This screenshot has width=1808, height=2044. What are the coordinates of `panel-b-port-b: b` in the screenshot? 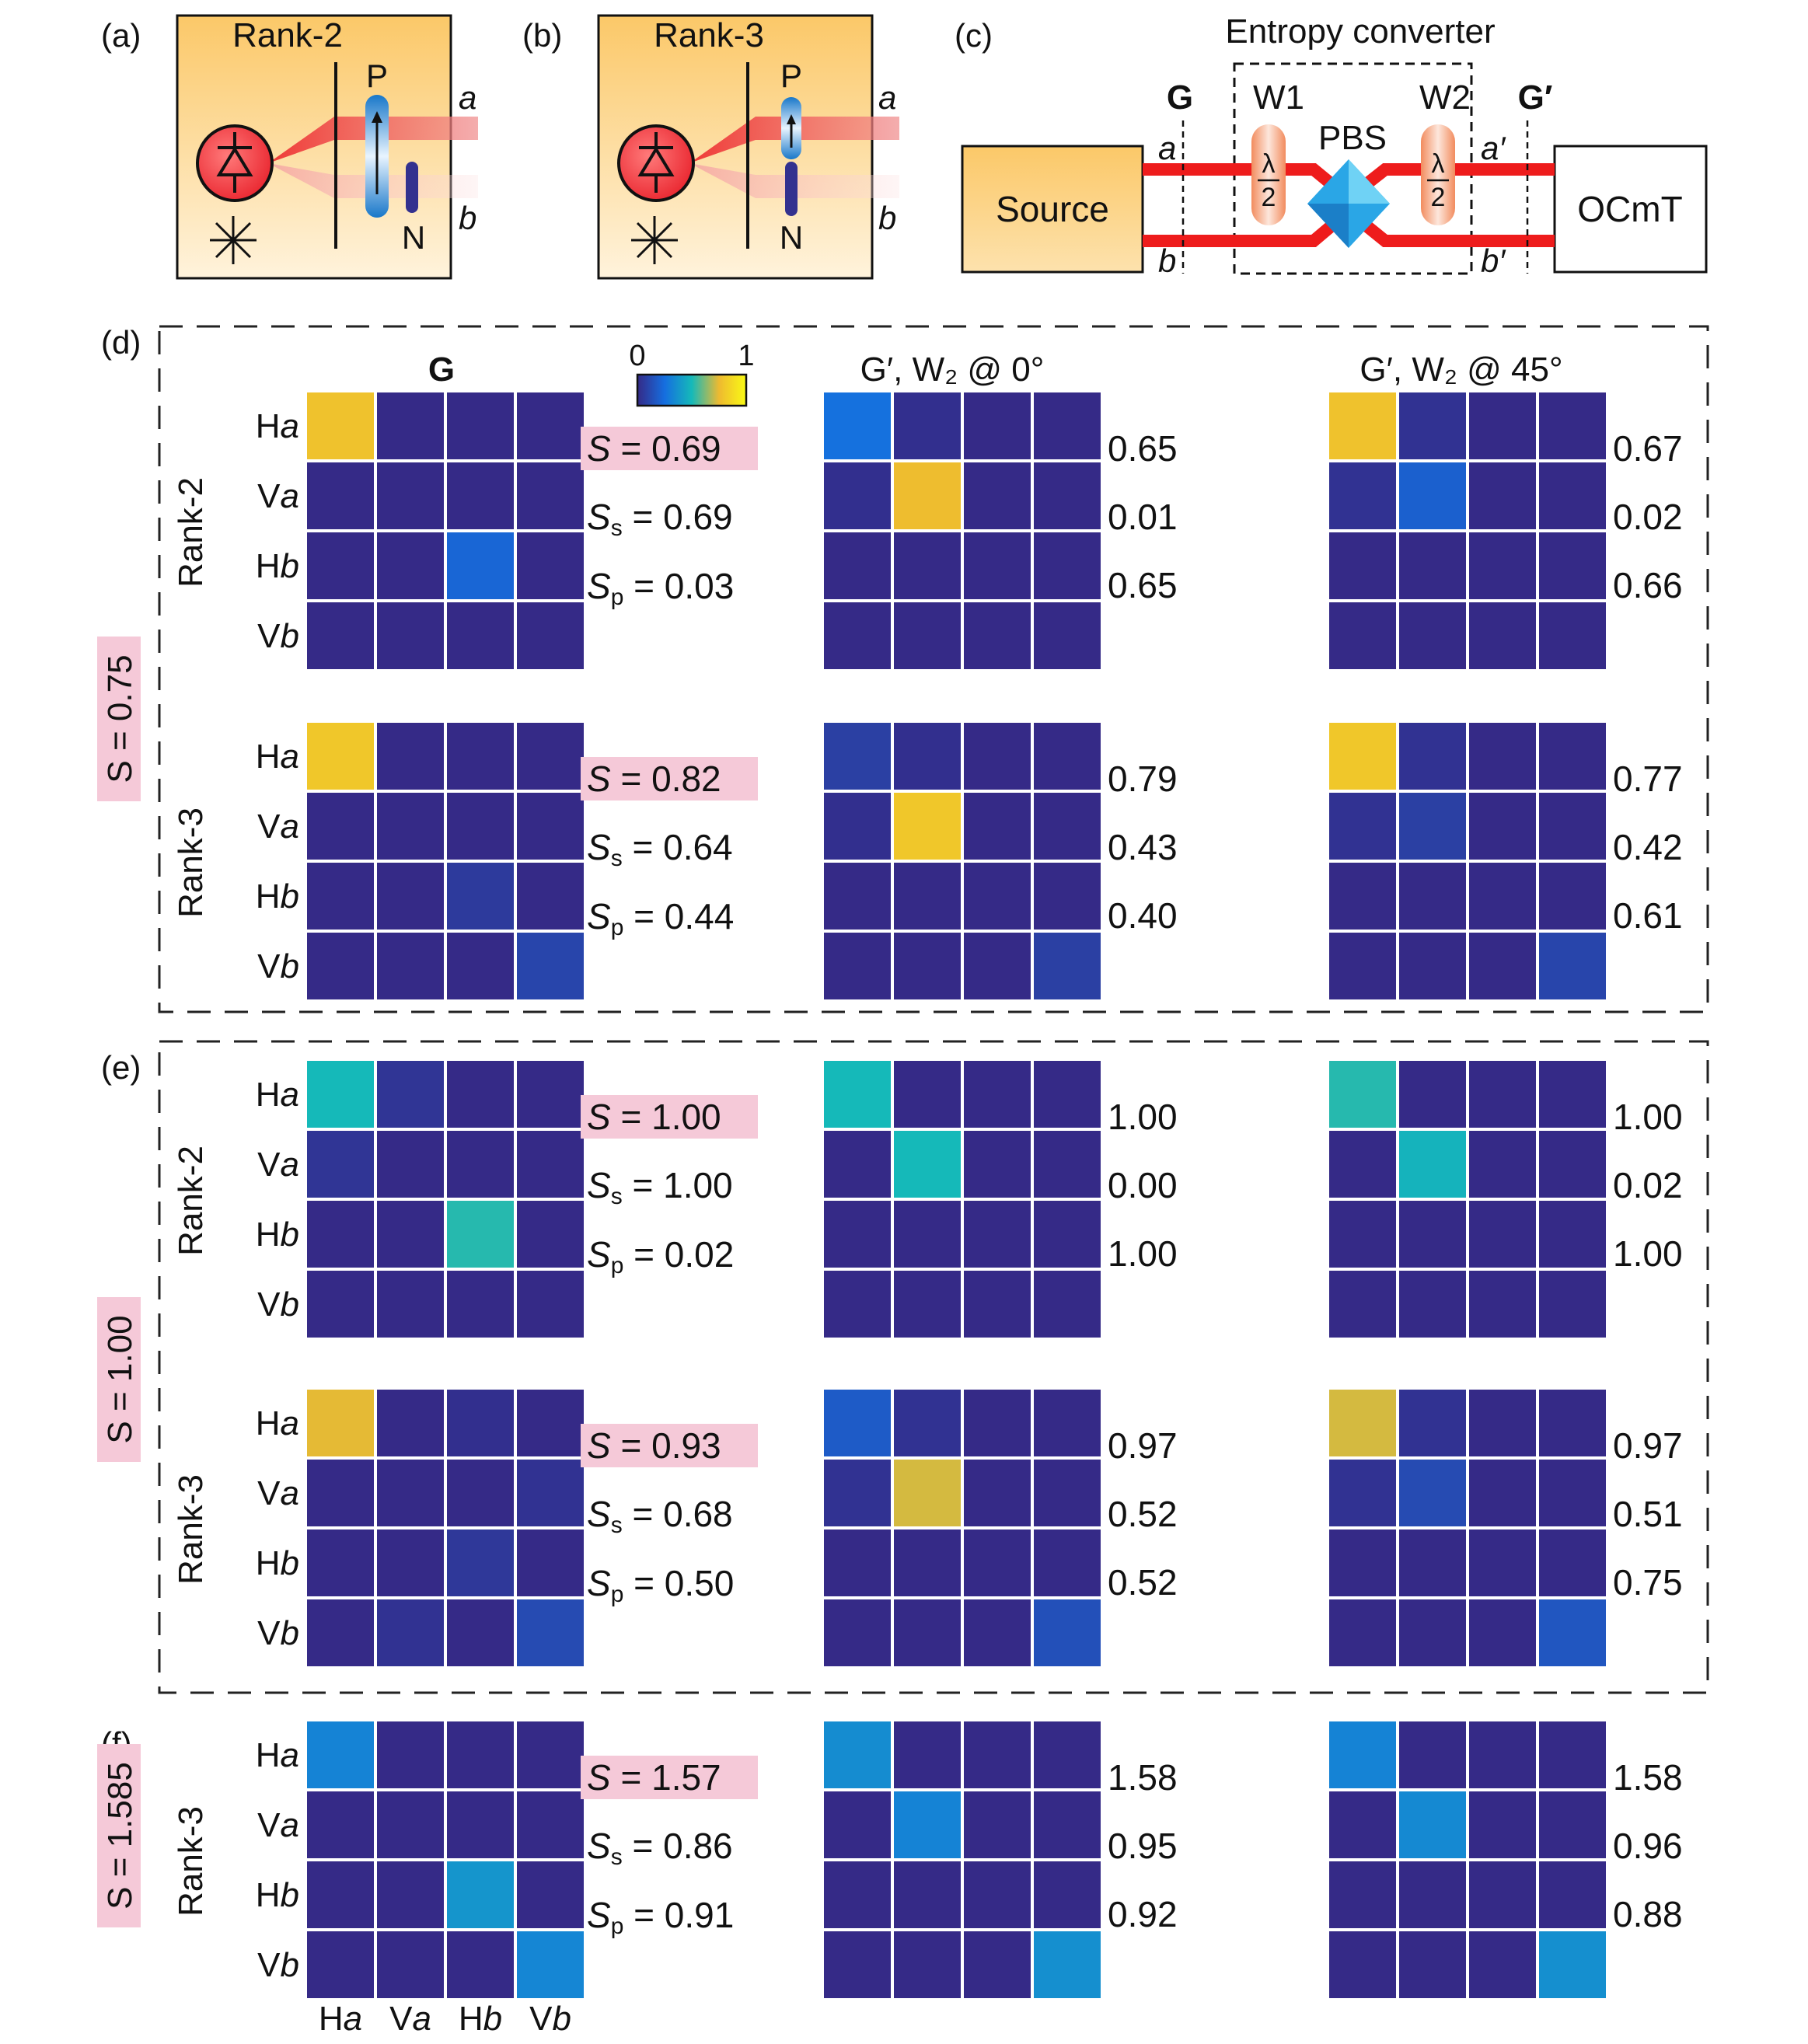 It's located at (887, 218).